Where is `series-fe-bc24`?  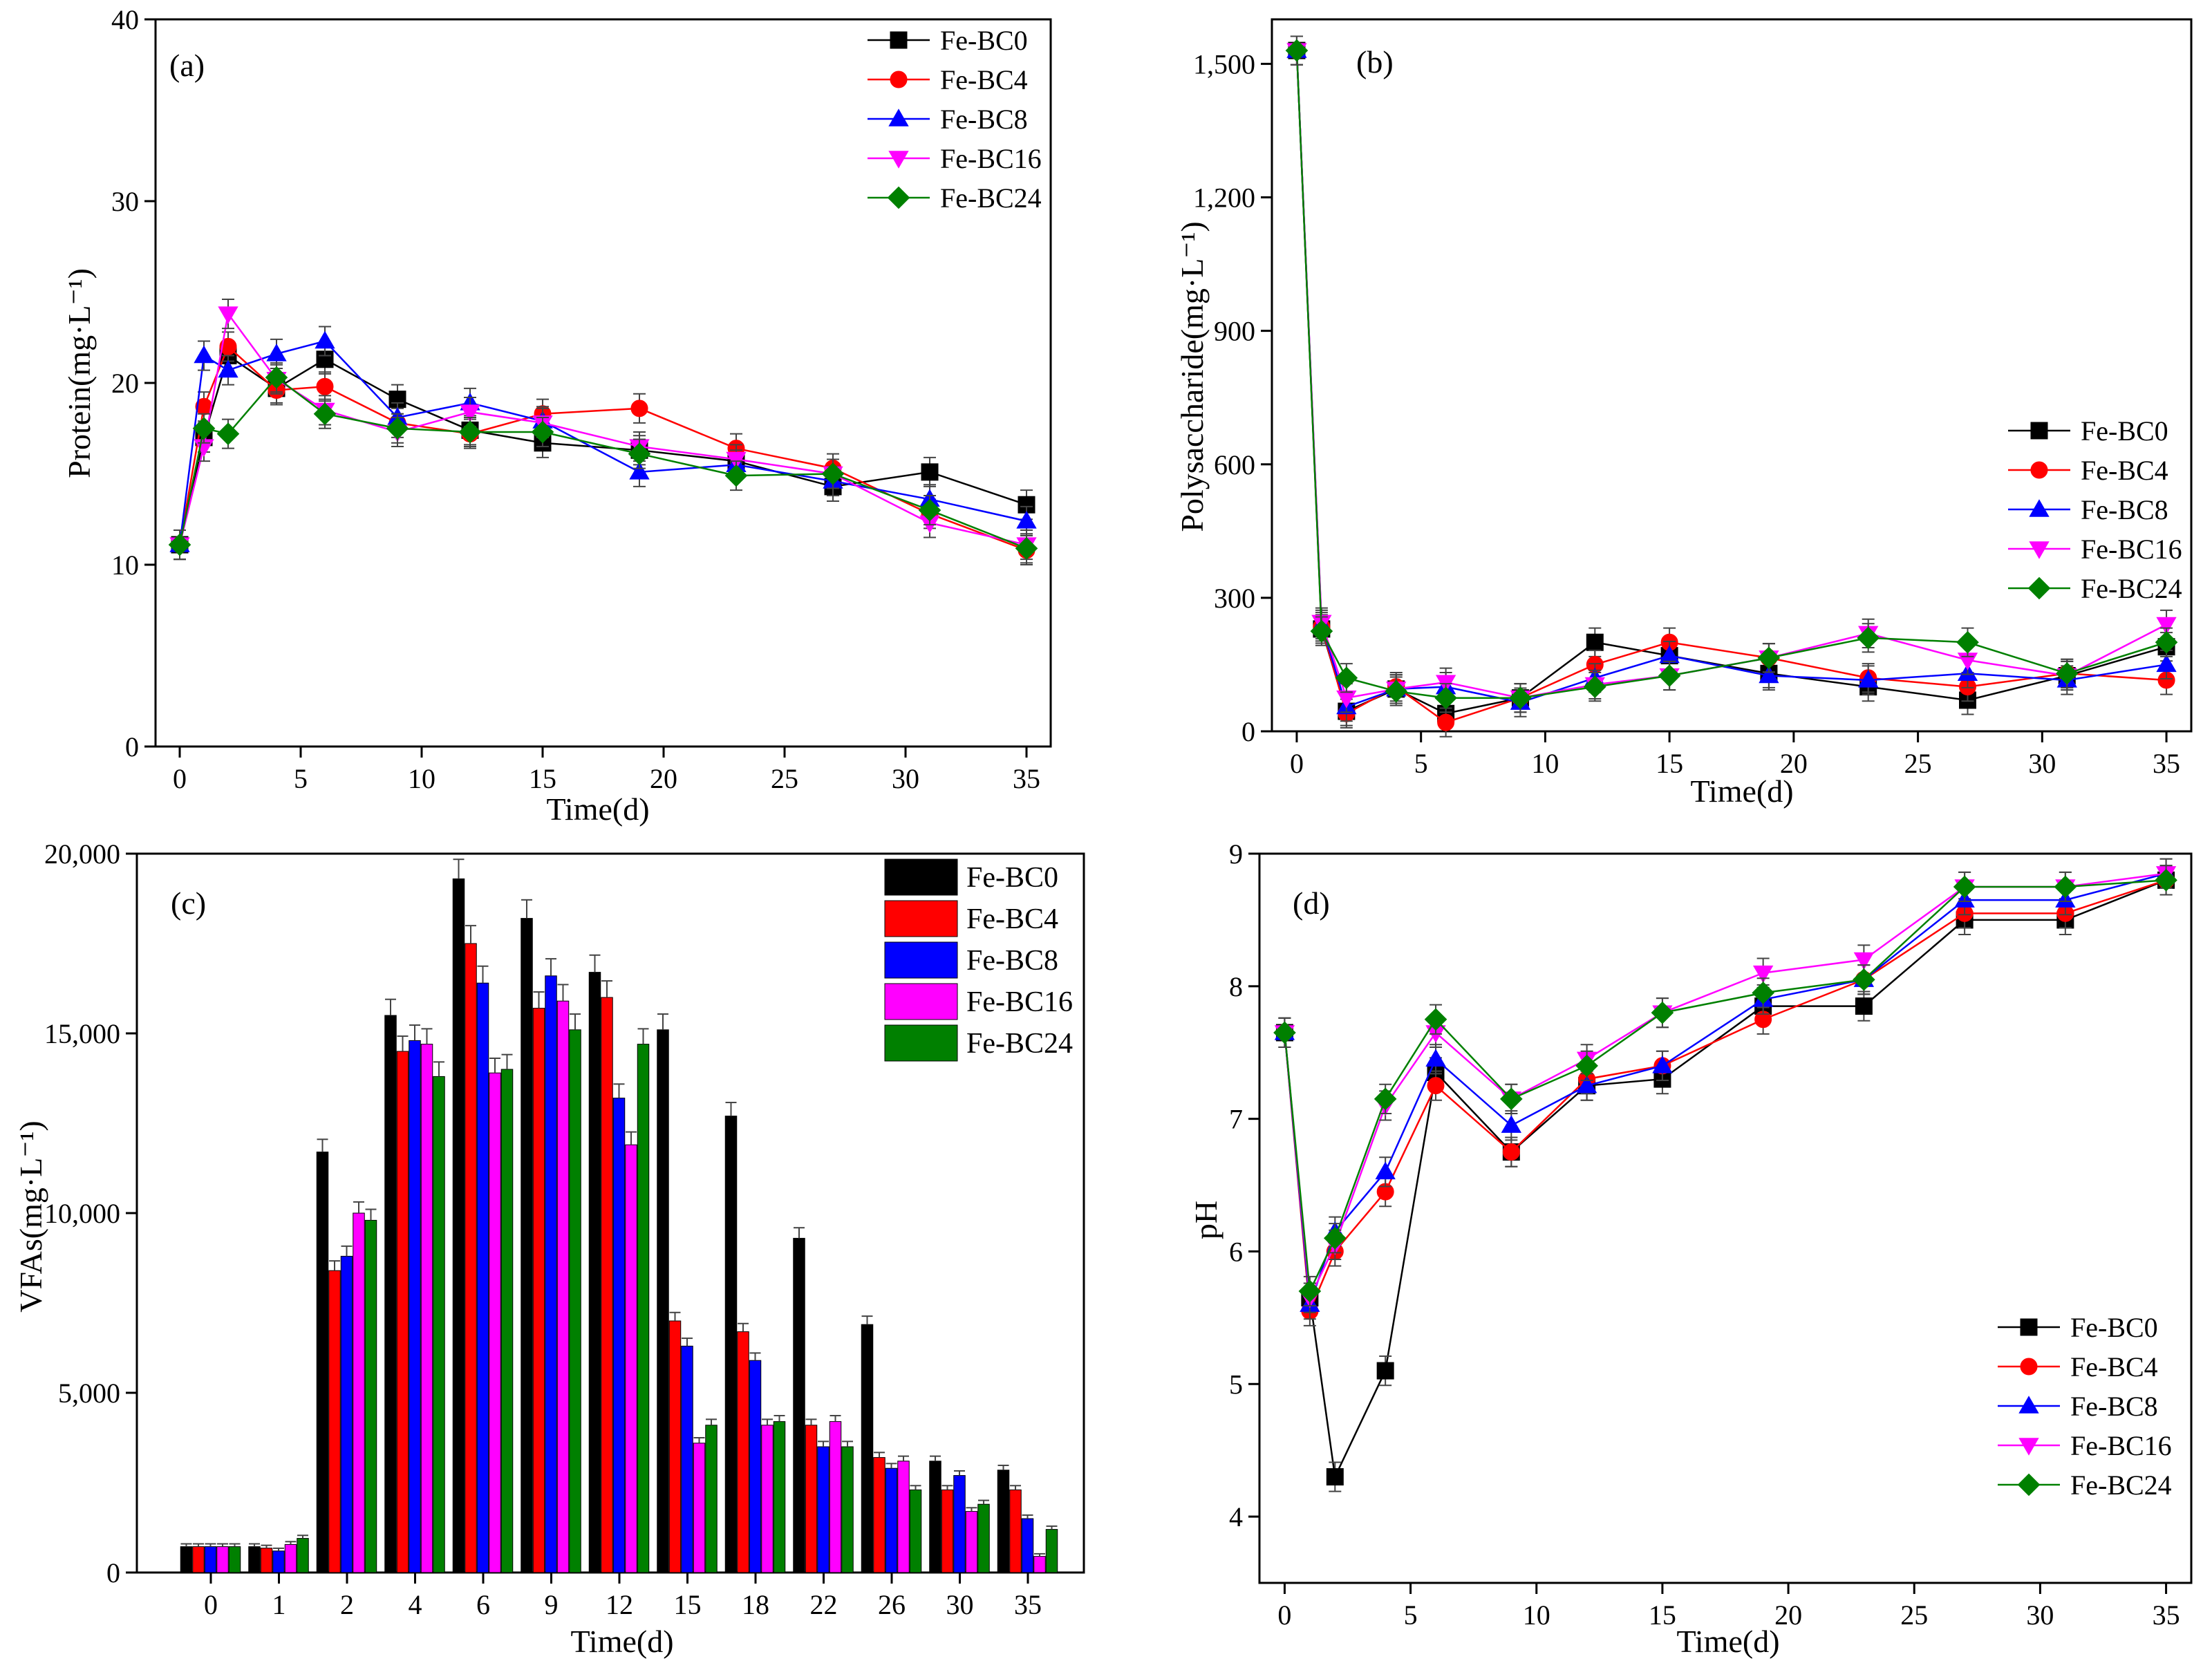
series-fe-bc24 is located at coordinates (643, 1293).